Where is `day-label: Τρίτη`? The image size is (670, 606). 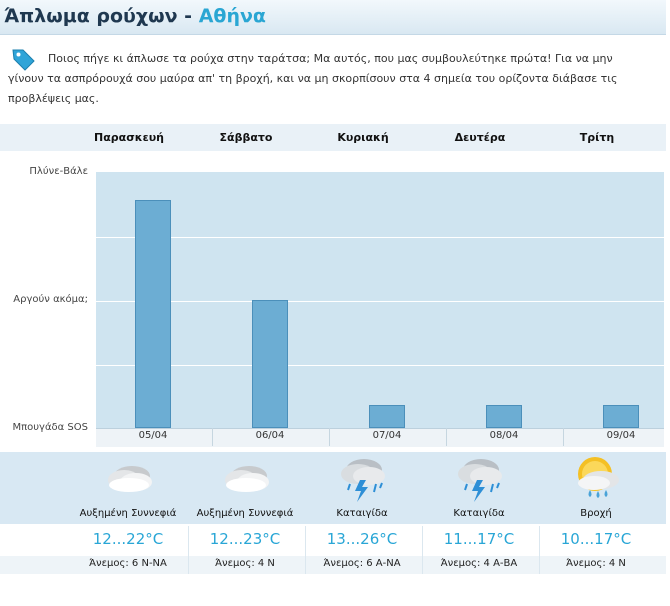
day-label: Τρίτη is located at coordinates (597, 137).